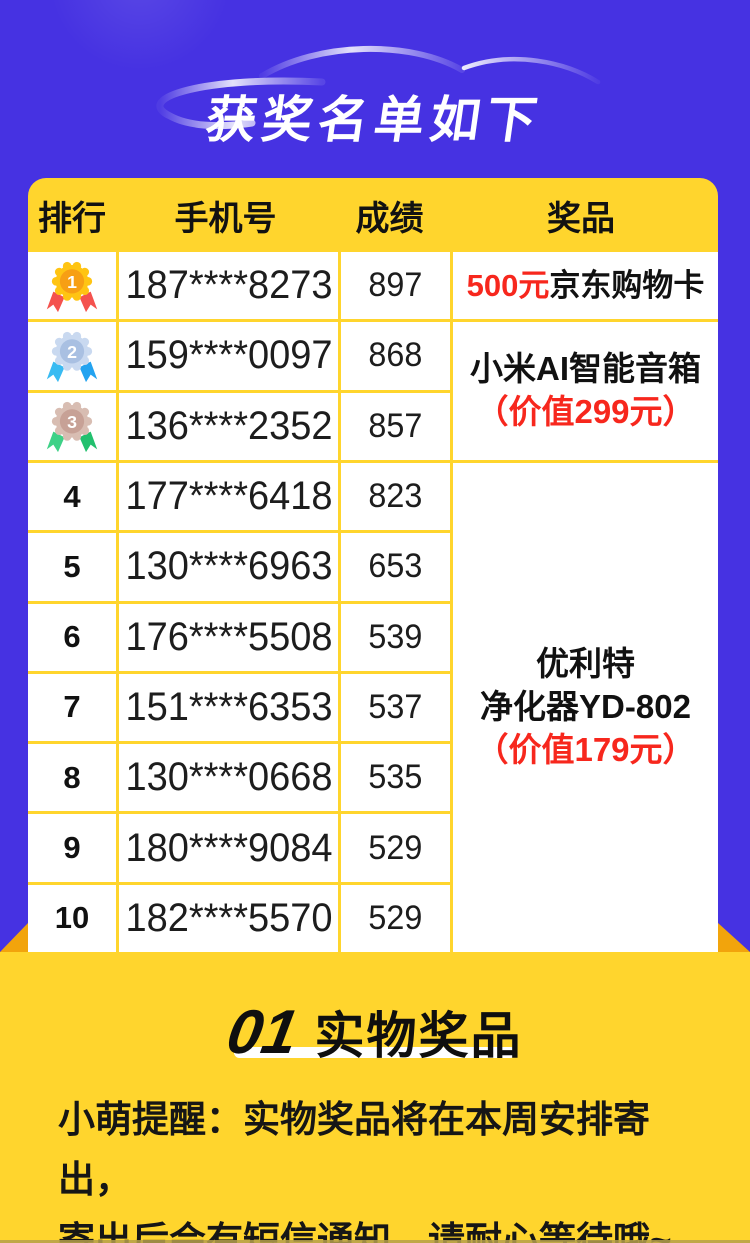 Image resolution: width=750 pixels, height=1243 pixels. Describe the element at coordinates (150, 1119) in the screenshot. I see `notice-label: 小萌提醒：` at that location.